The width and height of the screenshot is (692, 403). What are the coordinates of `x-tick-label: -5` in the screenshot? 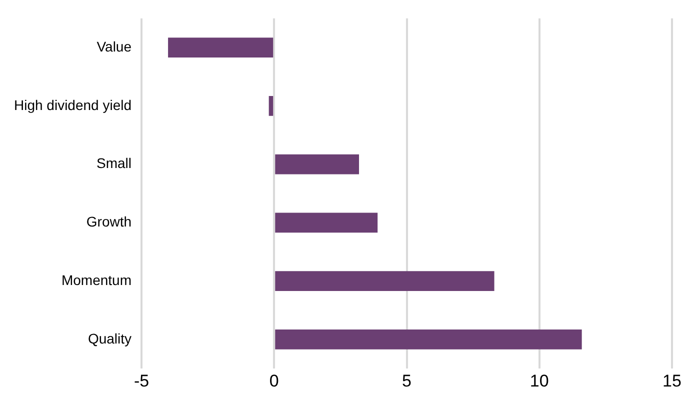 It's located at (142, 380).